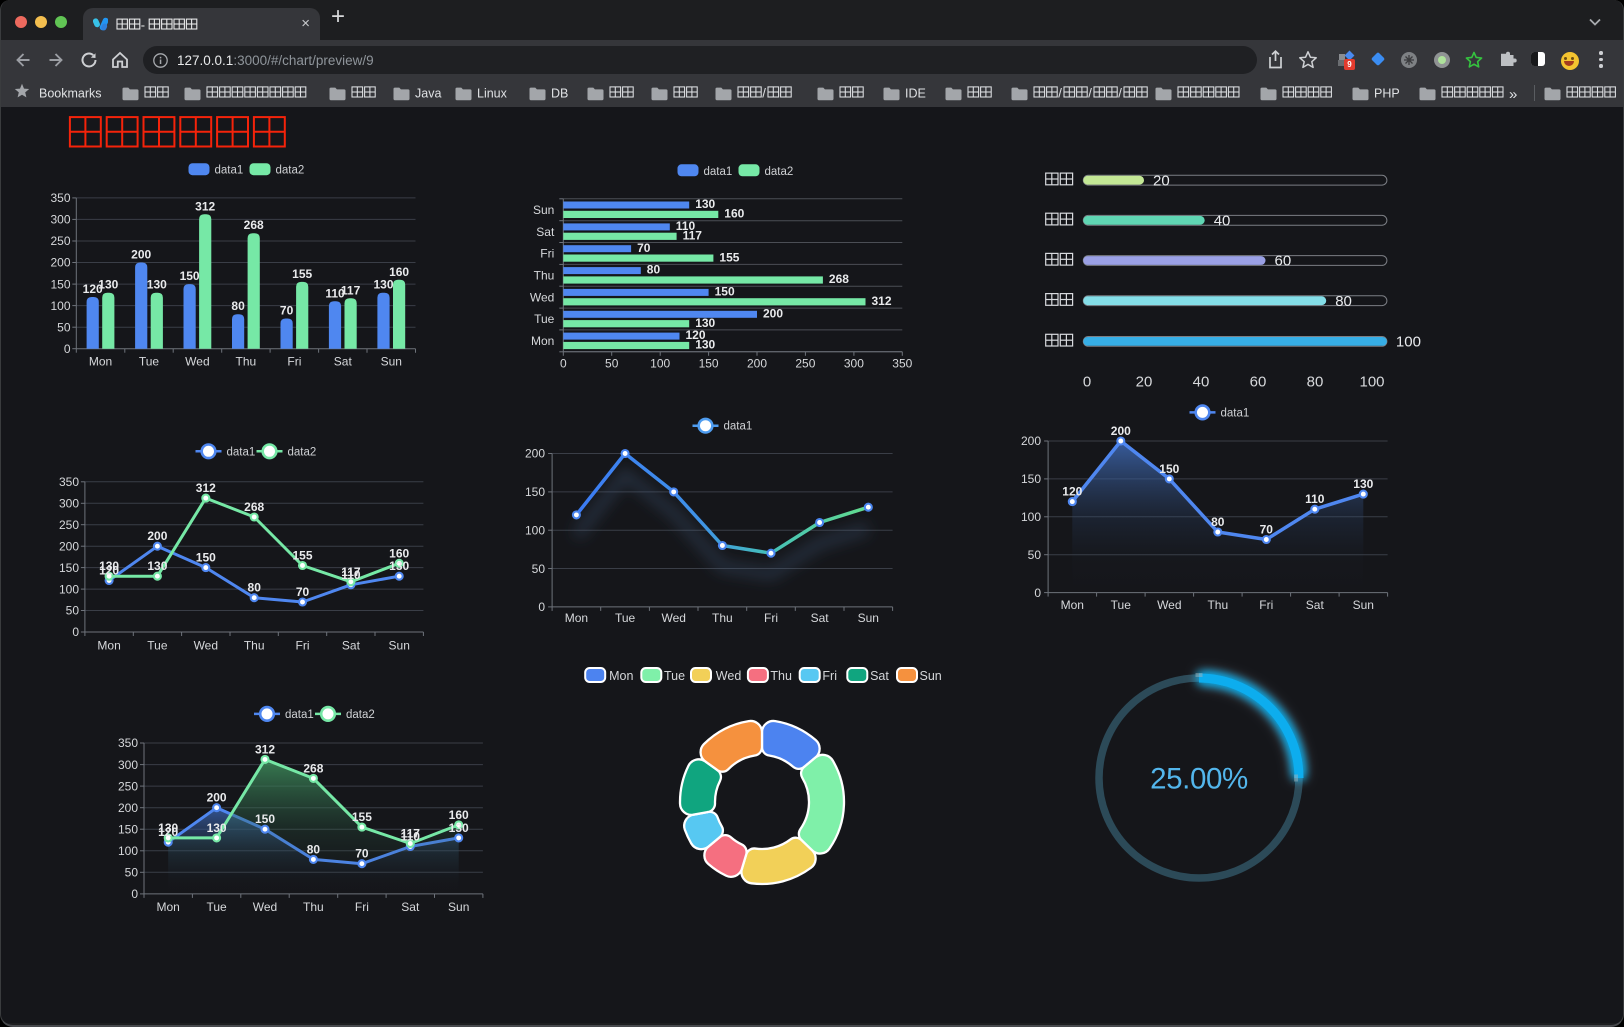 Image resolution: width=1624 pixels, height=1027 pixels. What do you see at coordinates (915, 94) in the screenshot?
I see `svg-text: IDE` at bounding box center [915, 94].